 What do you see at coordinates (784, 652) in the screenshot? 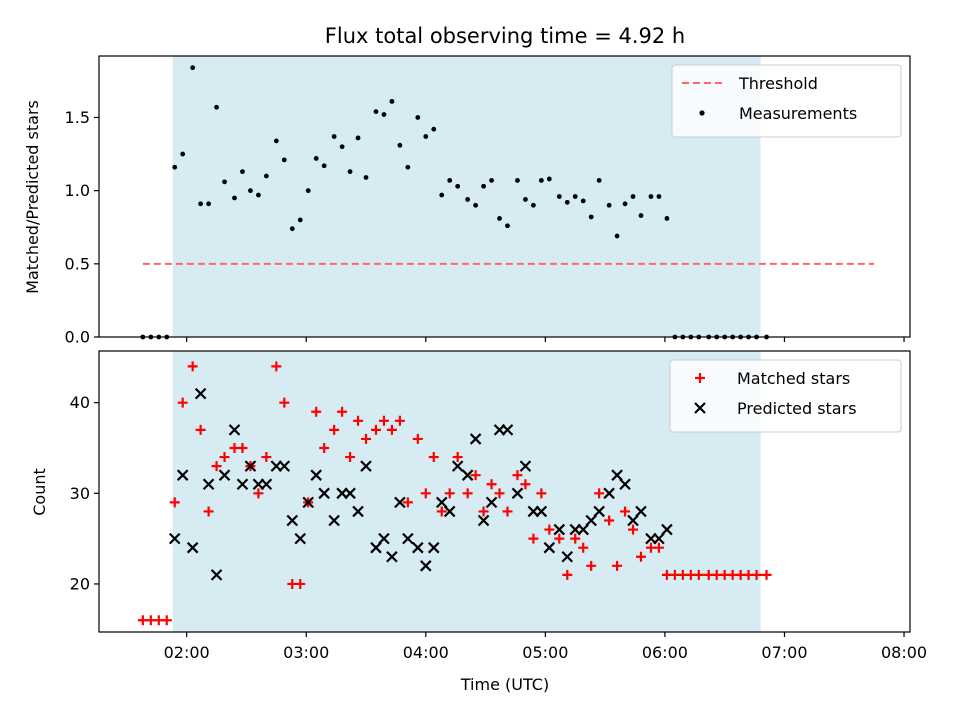
I see `x-tick-label: 07:00` at bounding box center [784, 652].